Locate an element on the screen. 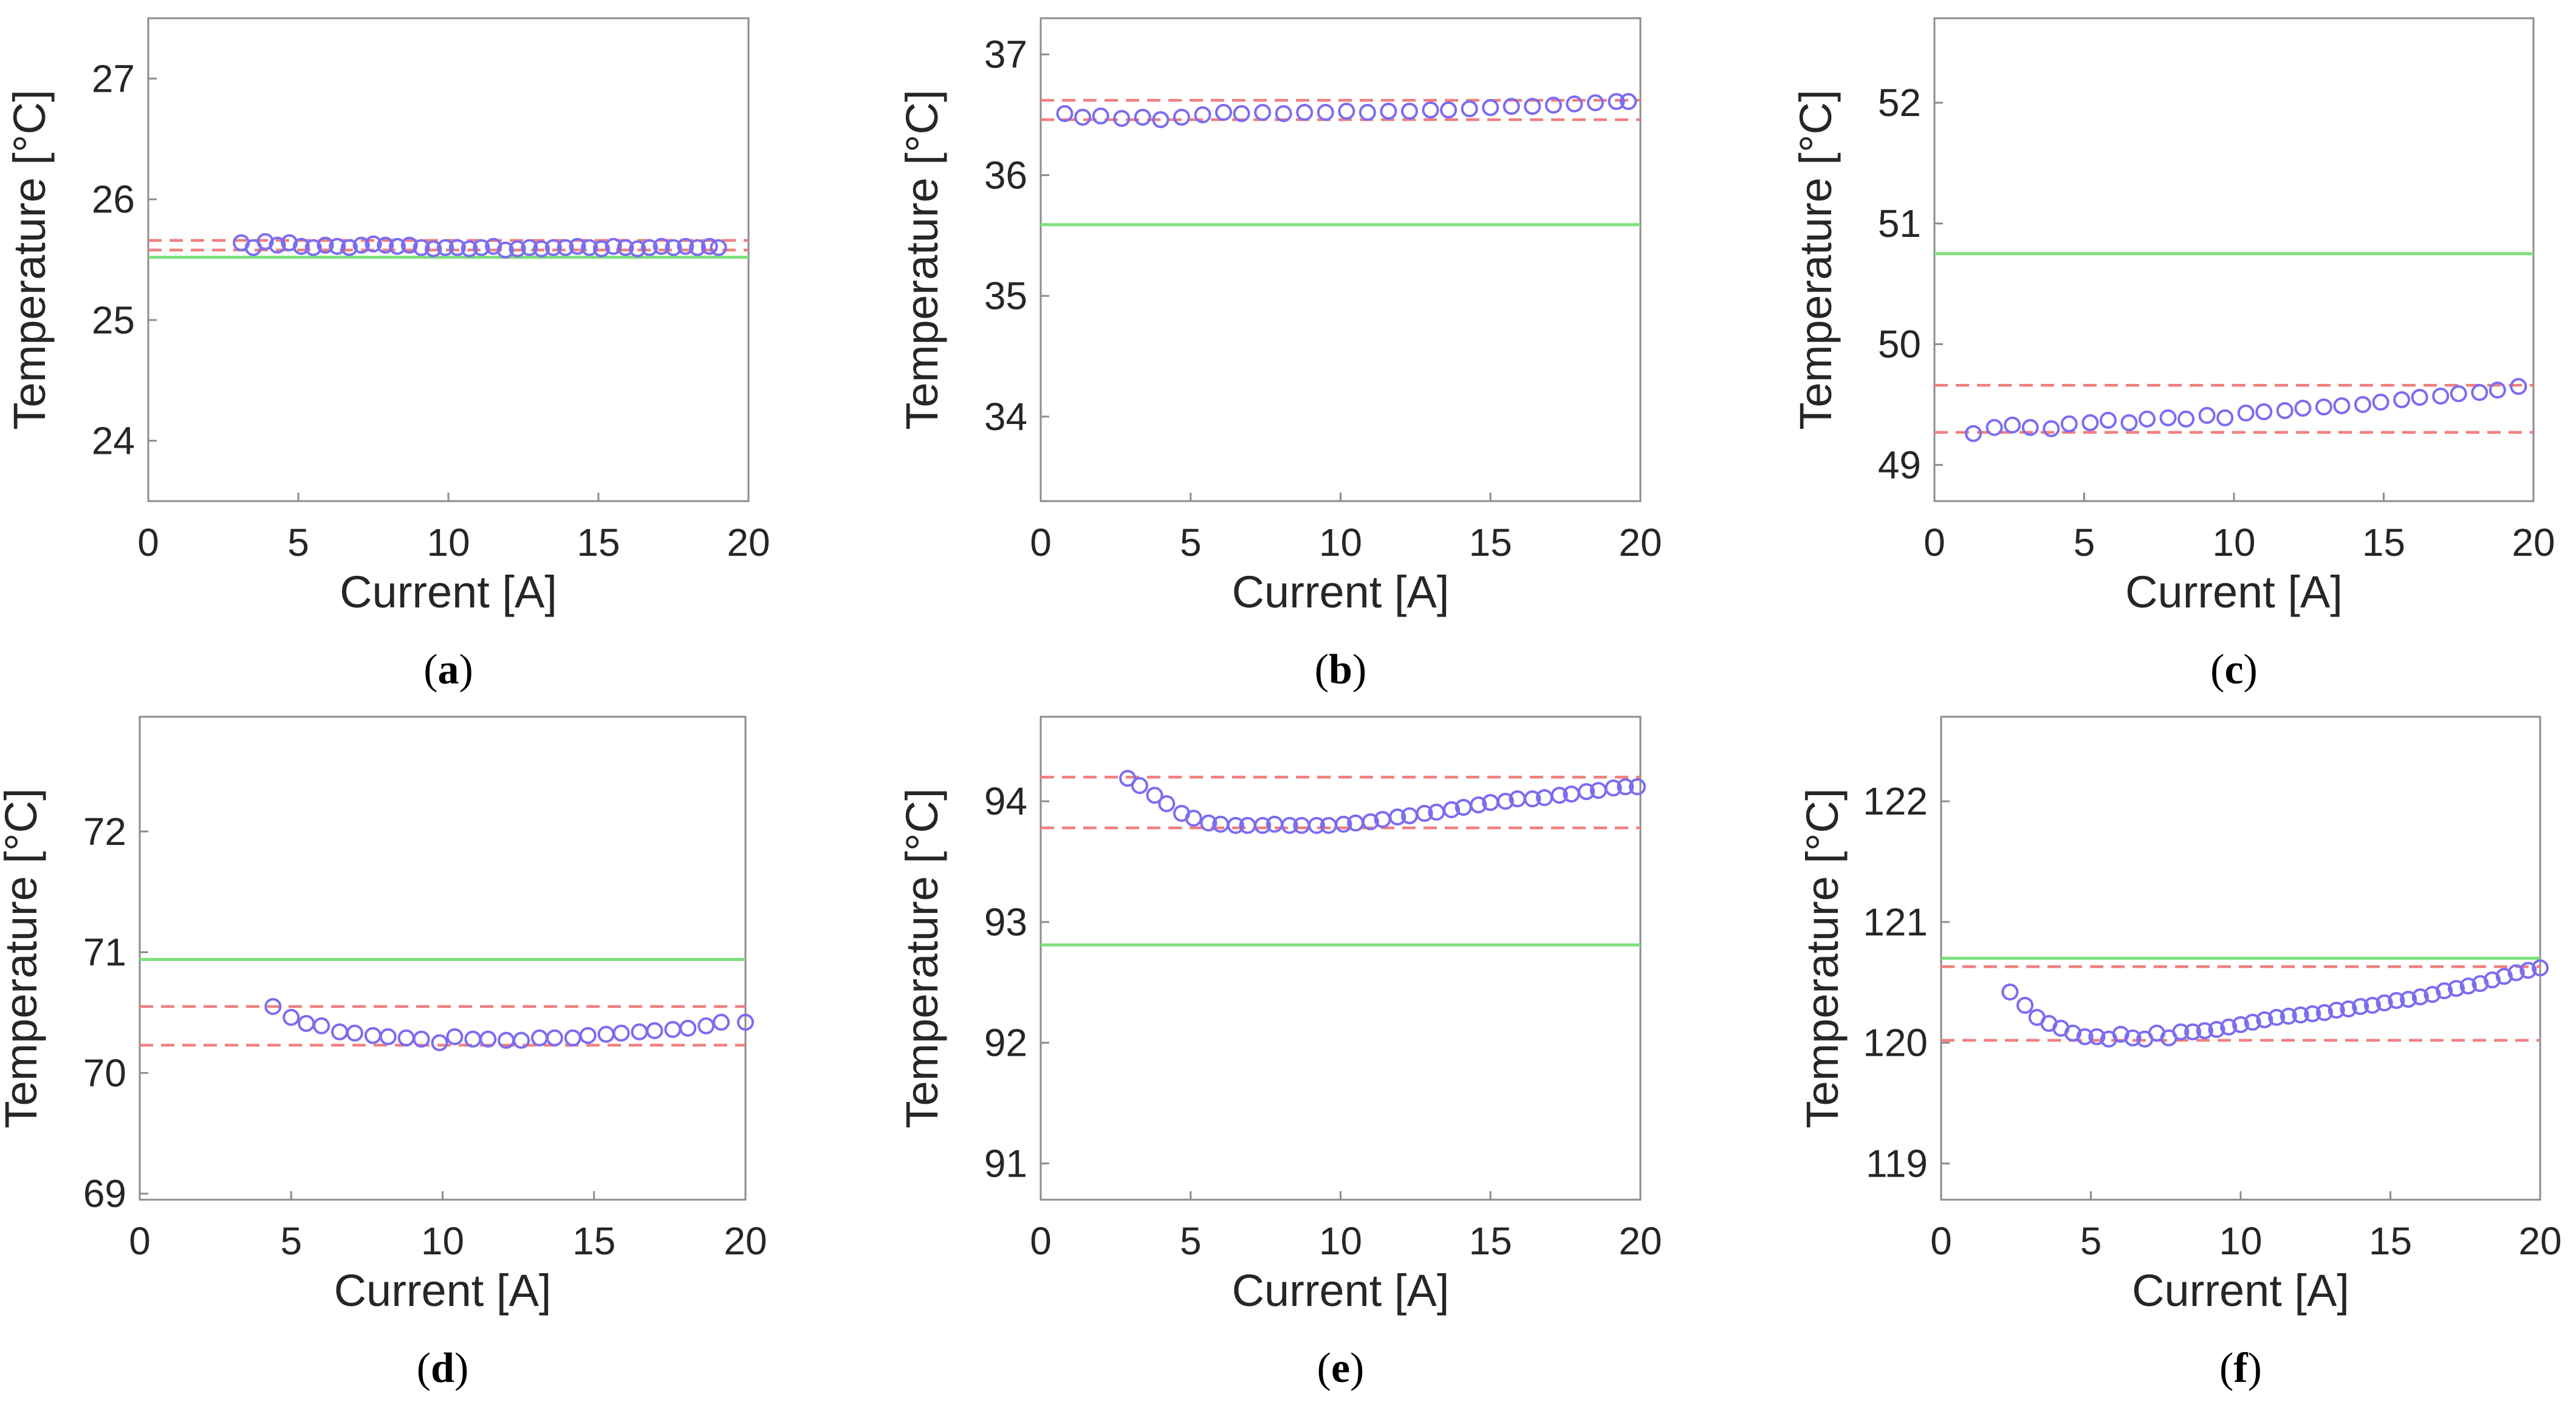 This screenshot has height=1405, width=2576. x-tick-label-d-0: 0 is located at coordinates (140, 1241).